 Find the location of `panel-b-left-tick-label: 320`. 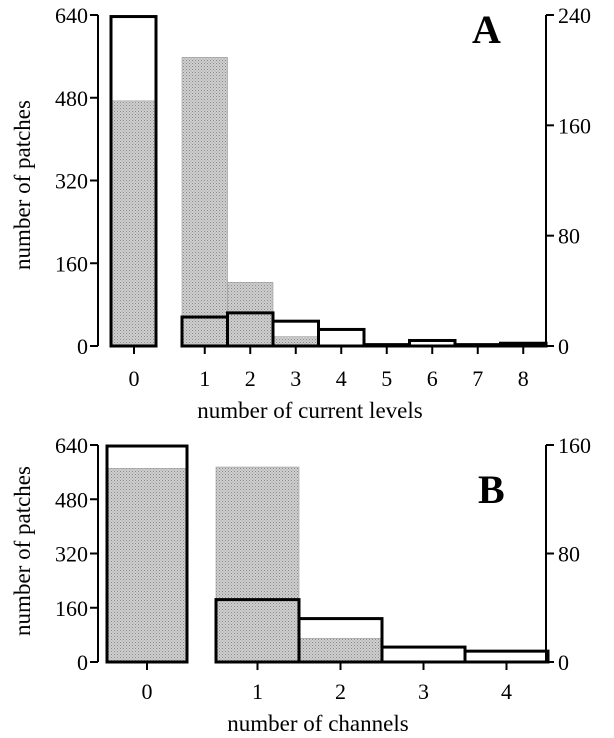

panel-b-left-tick-label: 320 is located at coordinates (71, 554).